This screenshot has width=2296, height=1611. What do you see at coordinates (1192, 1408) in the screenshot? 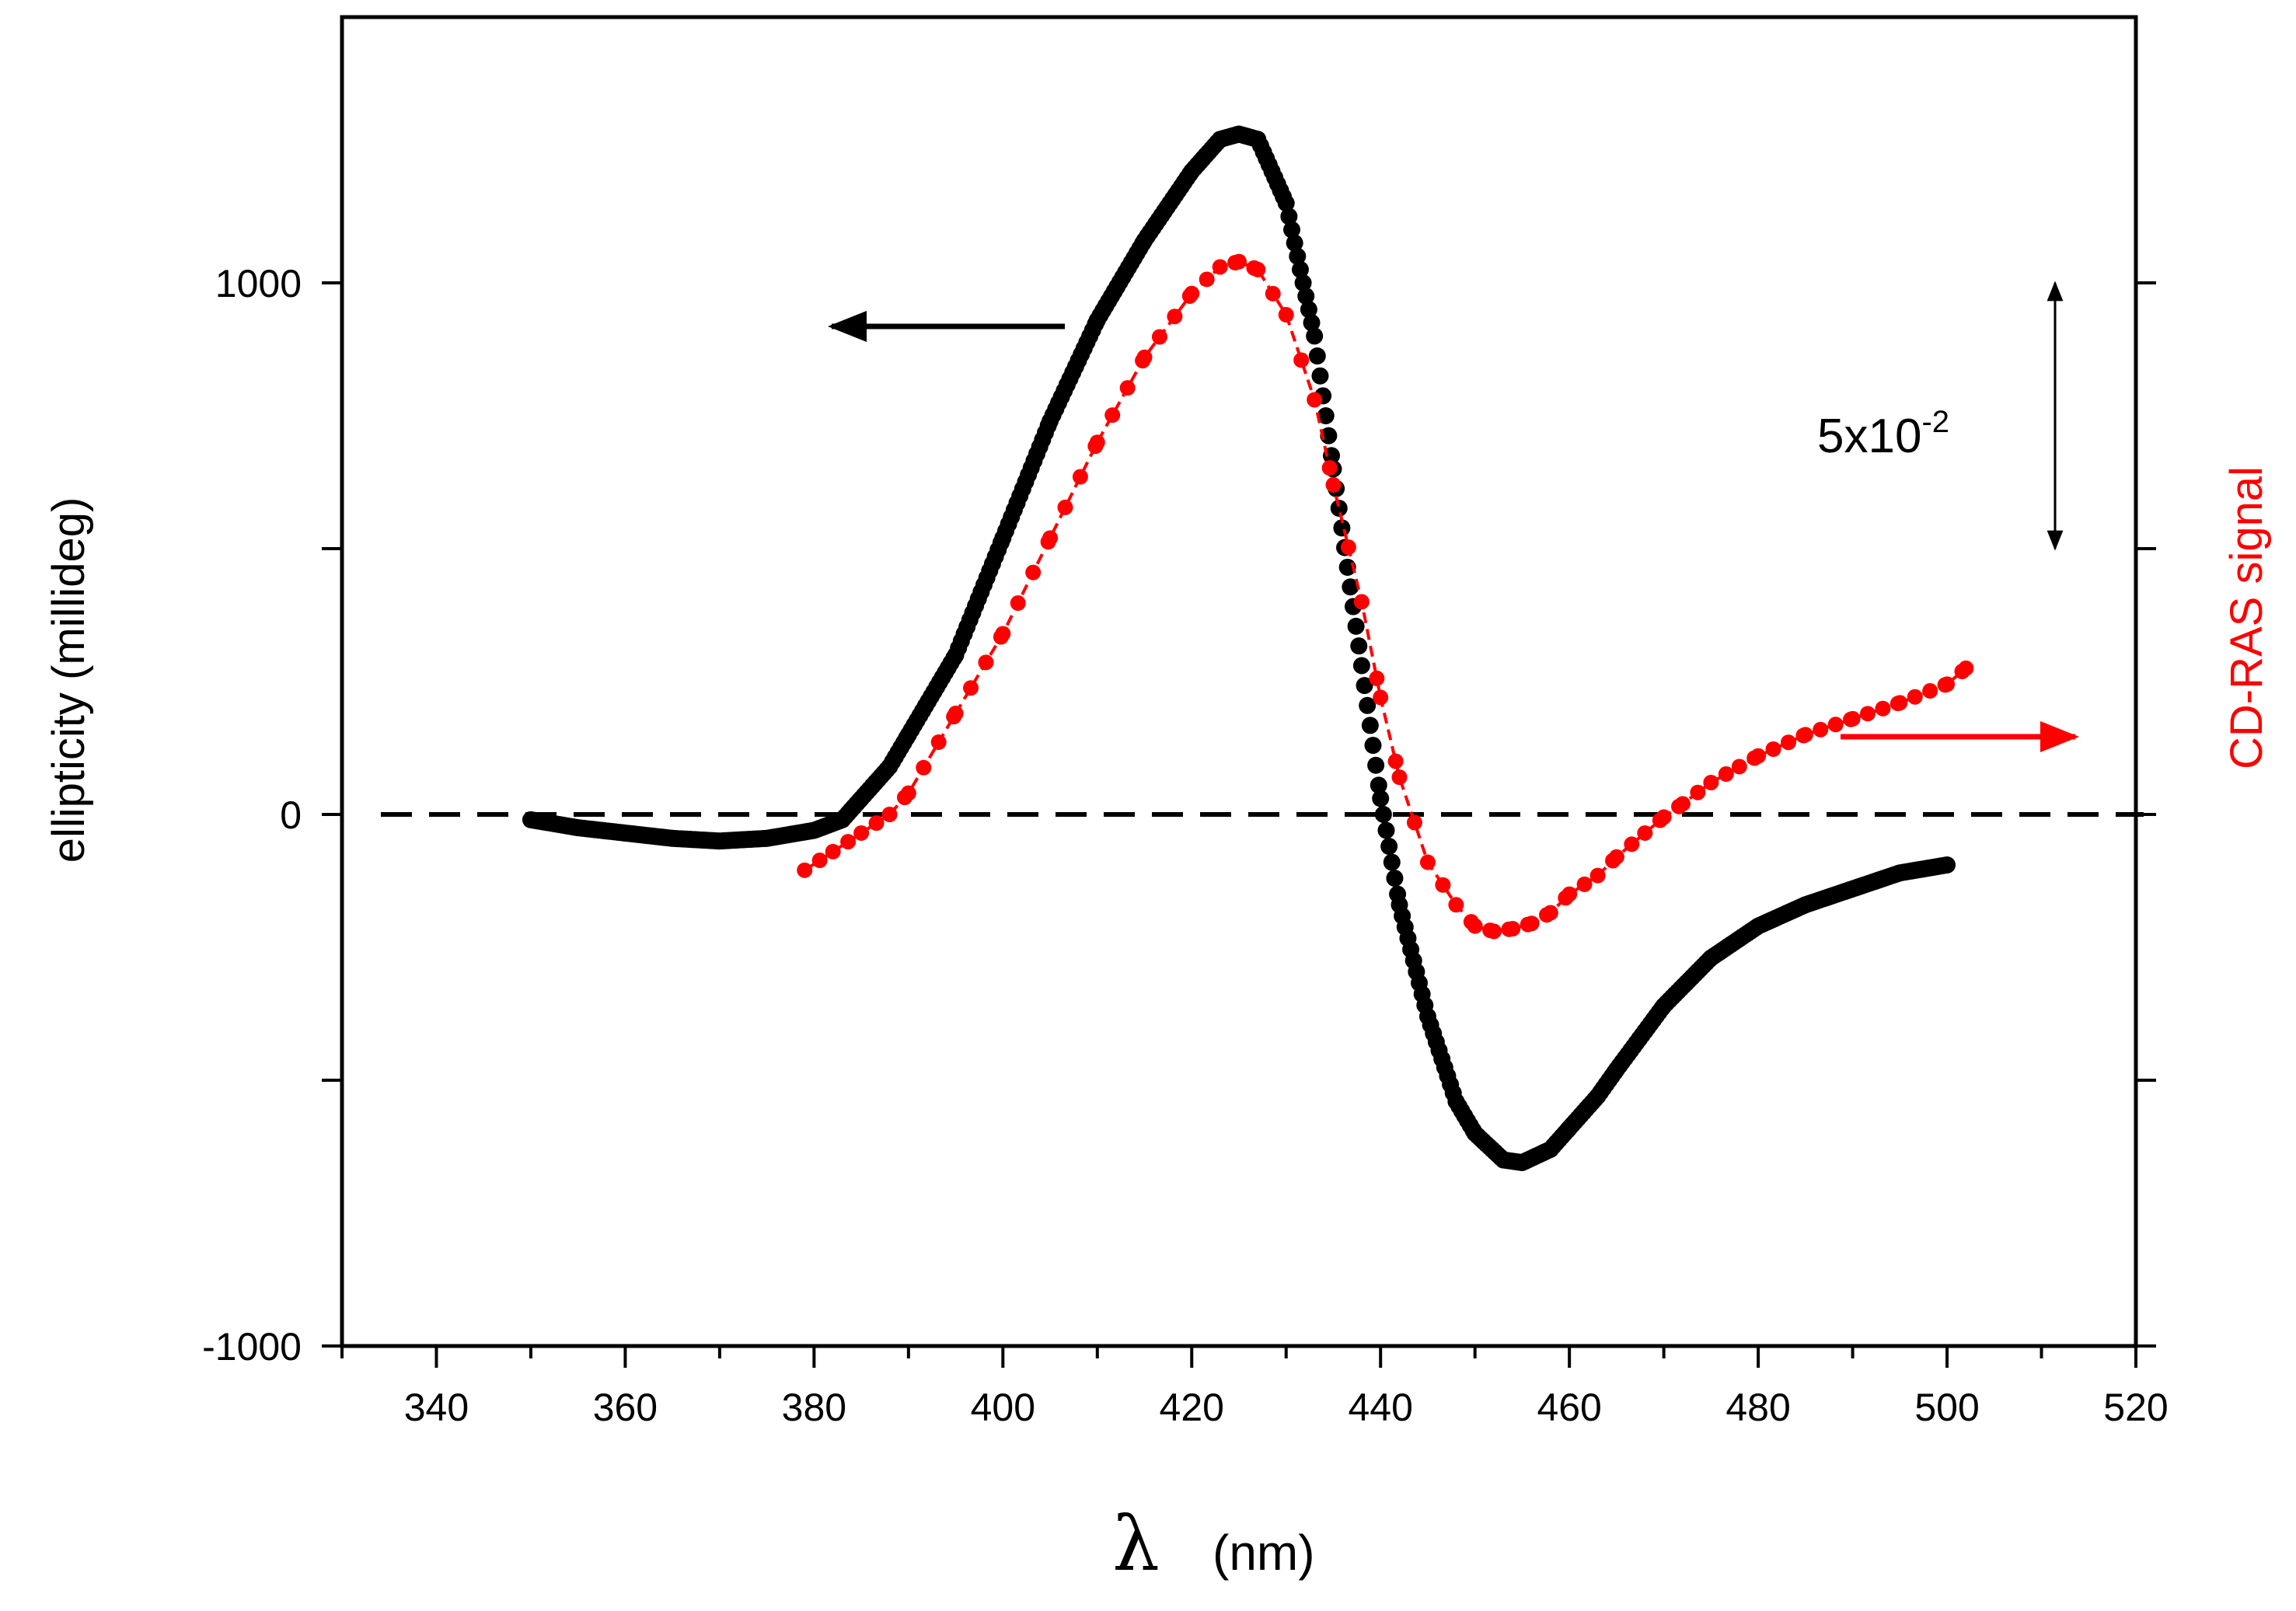
I see `x-tick-label: 420` at bounding box center [1192, 1408].